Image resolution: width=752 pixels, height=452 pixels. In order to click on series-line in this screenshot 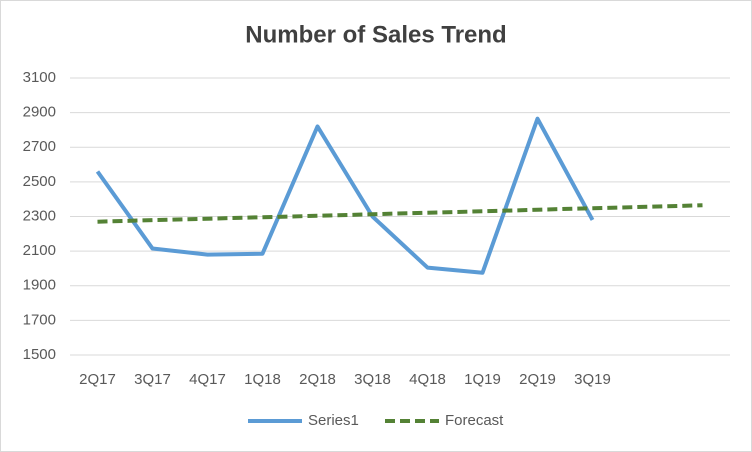, I will do `click(400, 213)`.